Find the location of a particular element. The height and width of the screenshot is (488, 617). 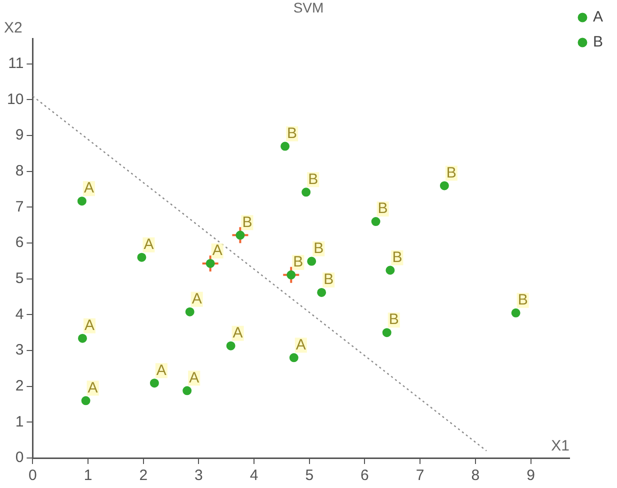

legend-label: A is located at coordinates (598, 17).